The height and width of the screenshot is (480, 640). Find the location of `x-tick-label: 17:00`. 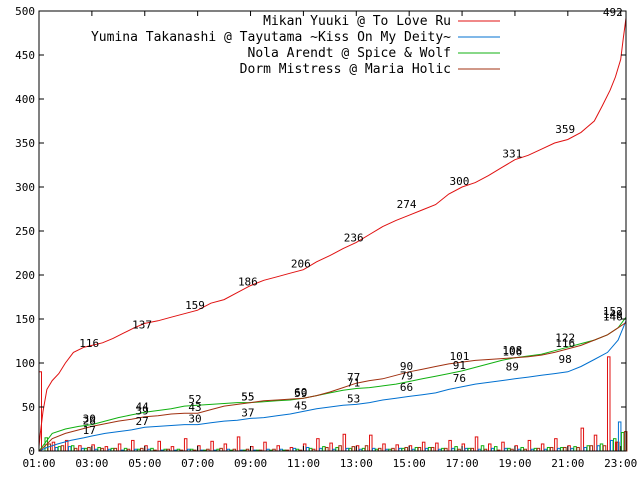

x-tick-label: 17:00 is located at coordinates (462, 463).